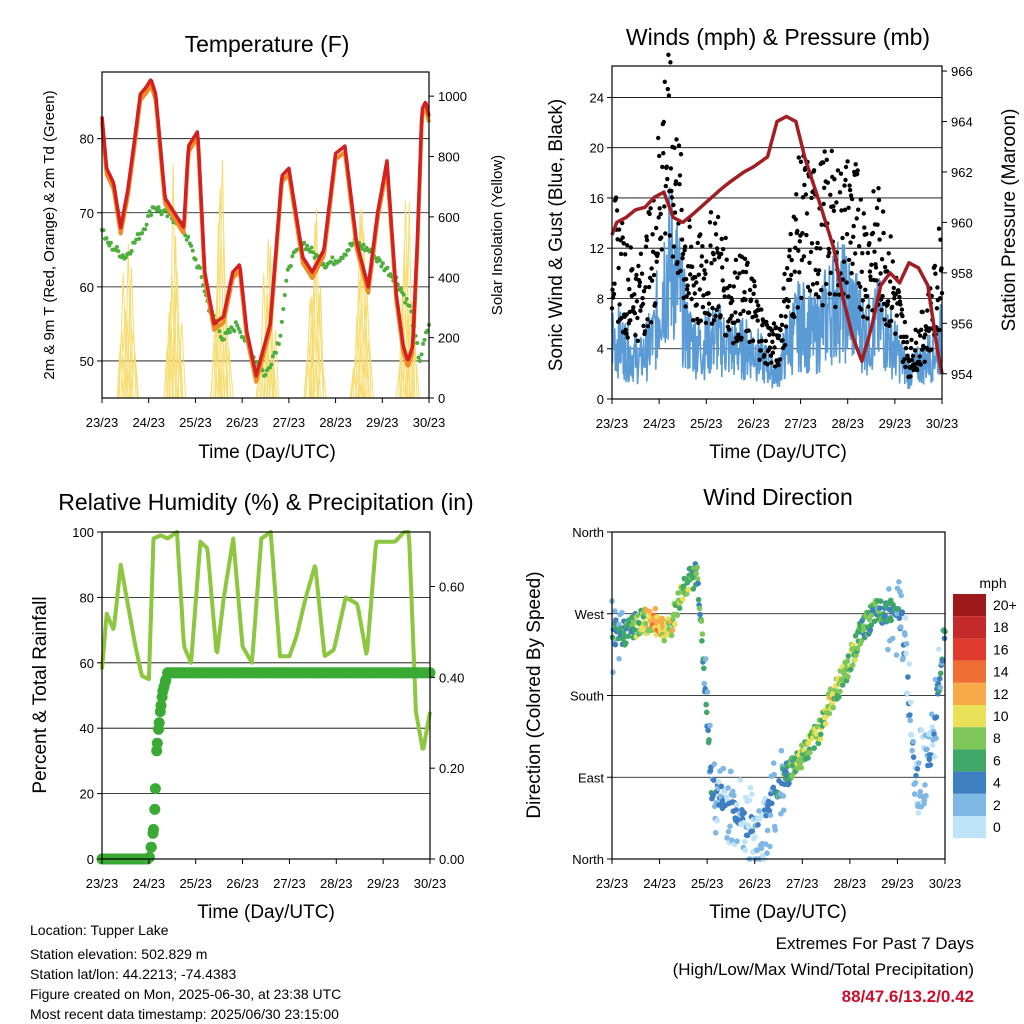 This screenshot has width=1024, height=1024. Describe the element at coordinates (49, 234) in the screenshot. I see `temperature-y-label: 2m & 9m T (Red, Orange) & 2m Td (Green)` at that location.